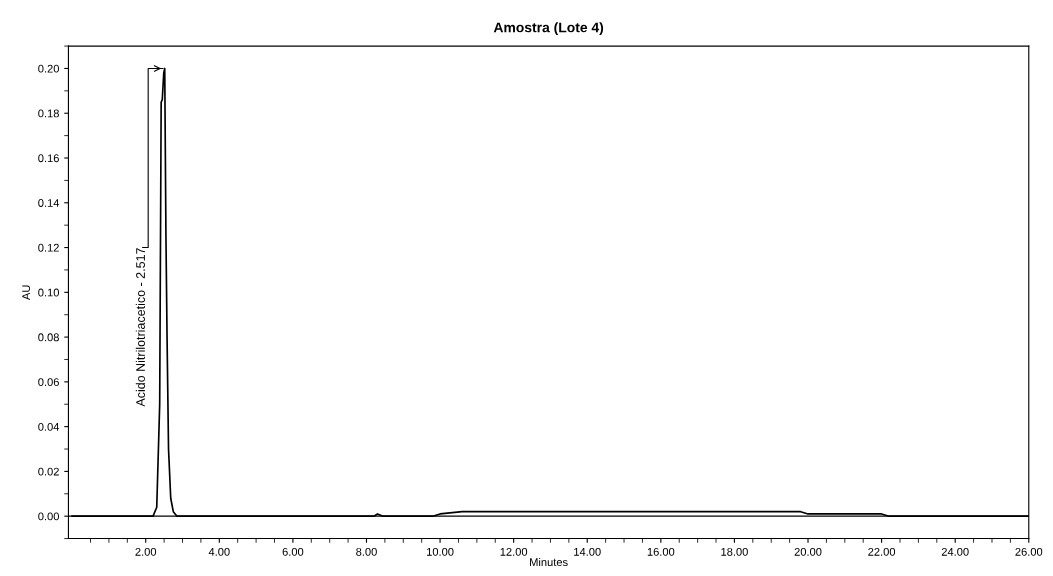 This screenshot has width=1053, height=576. Describe the element at coordinates (26, 293) in the screenshot. I see `y-axis-title: AU` at that location.